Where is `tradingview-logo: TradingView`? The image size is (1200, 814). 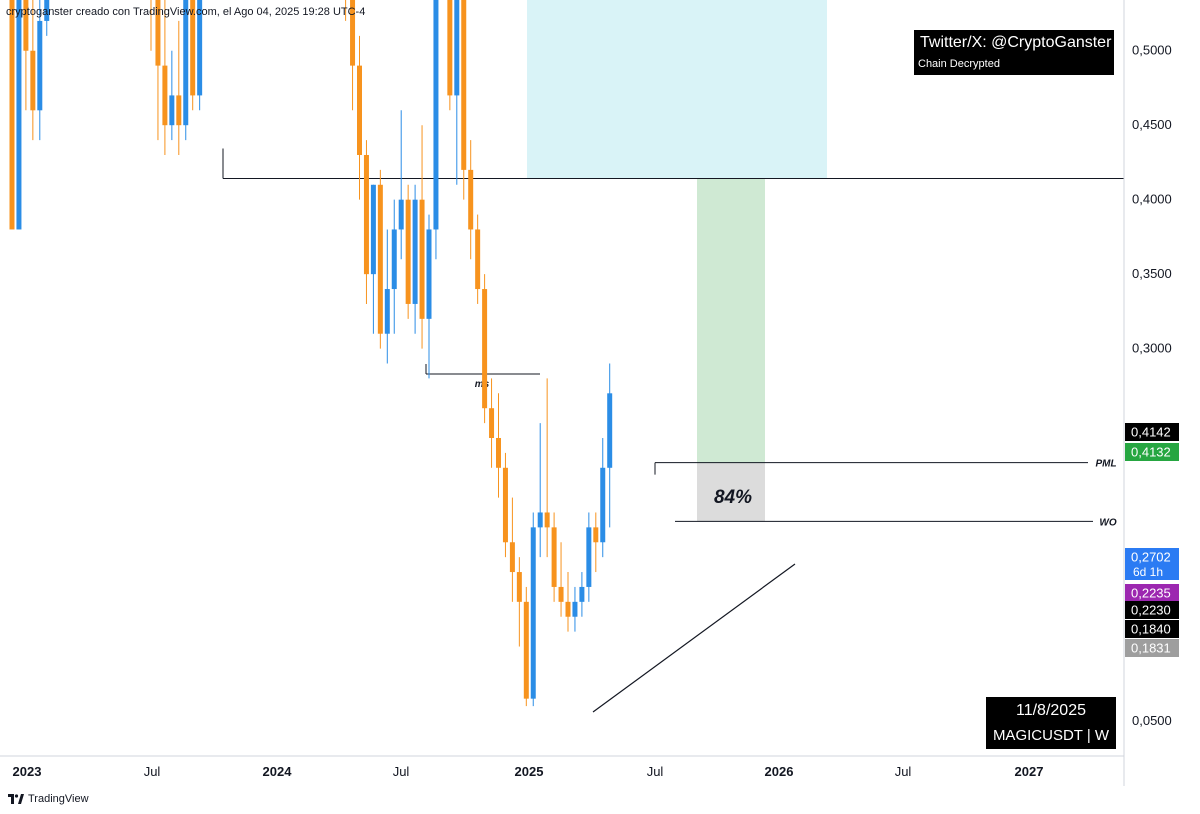
tradingview-logo: TradingView is located at coordinates (48, 799).